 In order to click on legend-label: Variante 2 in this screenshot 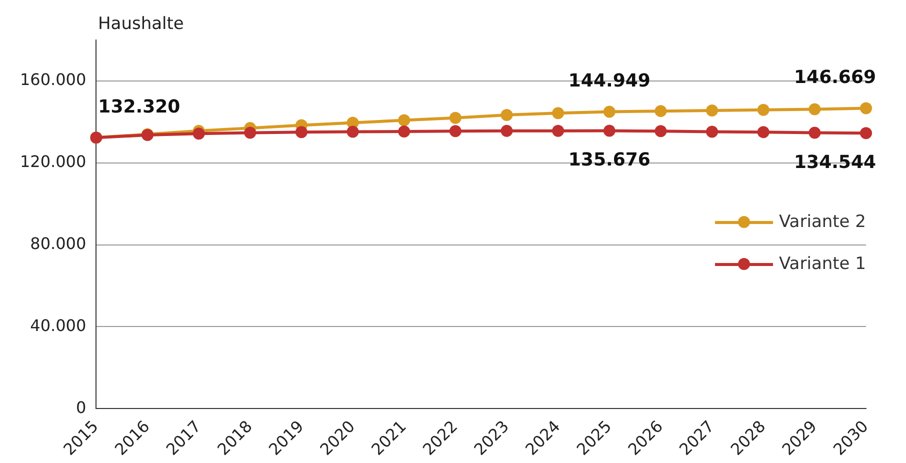, I will do `click(822, 222)`.